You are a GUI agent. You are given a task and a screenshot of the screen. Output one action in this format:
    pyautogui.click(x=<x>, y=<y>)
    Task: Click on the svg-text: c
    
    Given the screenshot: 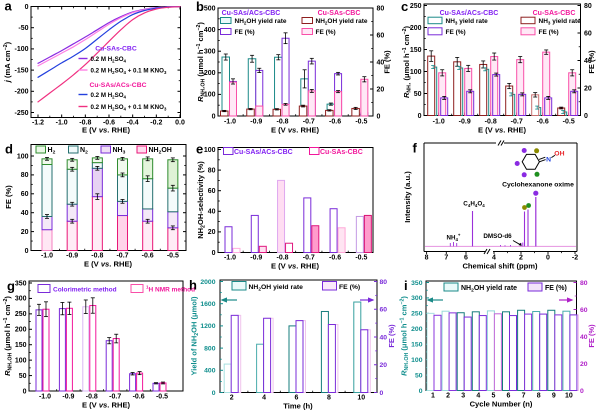 What is the action you would take?
    pyautogui.click(x=404, y=7)
    